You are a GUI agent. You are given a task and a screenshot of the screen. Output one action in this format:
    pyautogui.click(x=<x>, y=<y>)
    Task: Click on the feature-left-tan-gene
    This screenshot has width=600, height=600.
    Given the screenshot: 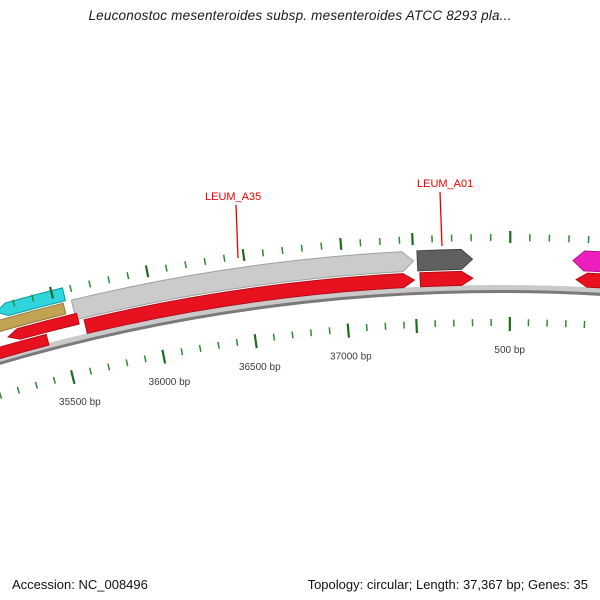 What is the action you would take?
    pyautogui.click(x=33, y=318)
    